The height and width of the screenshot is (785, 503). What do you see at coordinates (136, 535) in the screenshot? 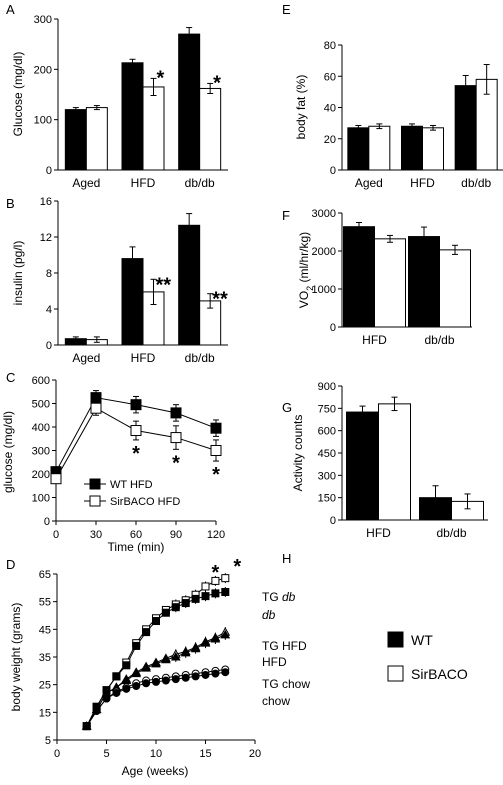
I see `panel-c-x-tick-label: 60` at bounding box center [136, 535].